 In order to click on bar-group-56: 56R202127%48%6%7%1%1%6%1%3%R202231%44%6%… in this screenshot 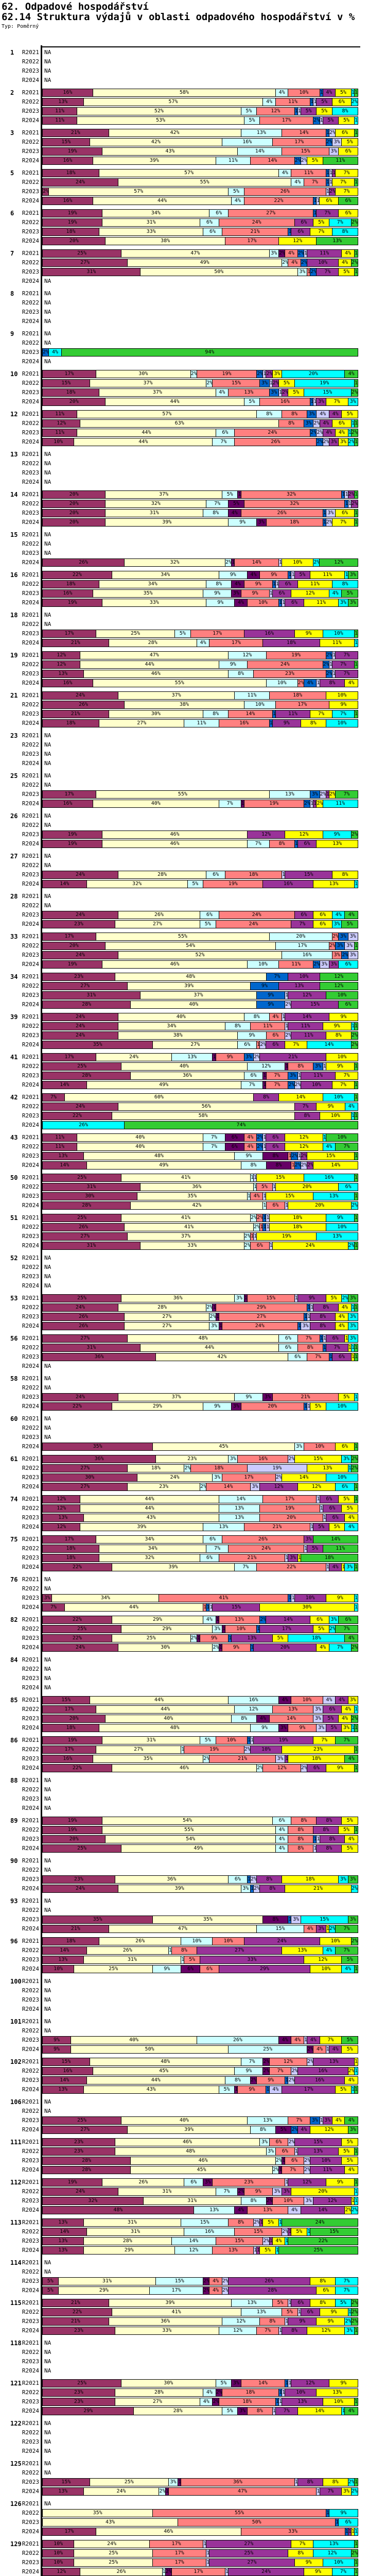, I will do `click(193, 1352)`.